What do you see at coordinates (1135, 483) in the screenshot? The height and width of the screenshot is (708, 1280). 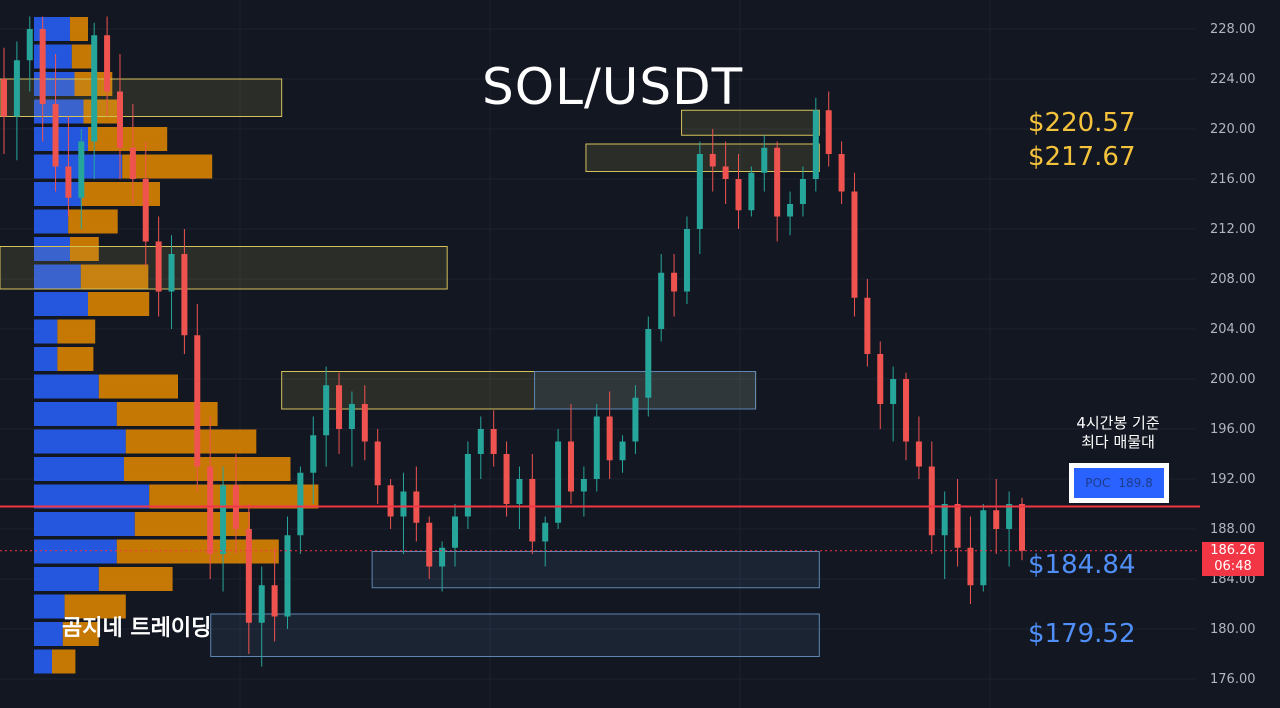 I see `poc-badge-value: 189.8` at bounding box center [1135, 483].